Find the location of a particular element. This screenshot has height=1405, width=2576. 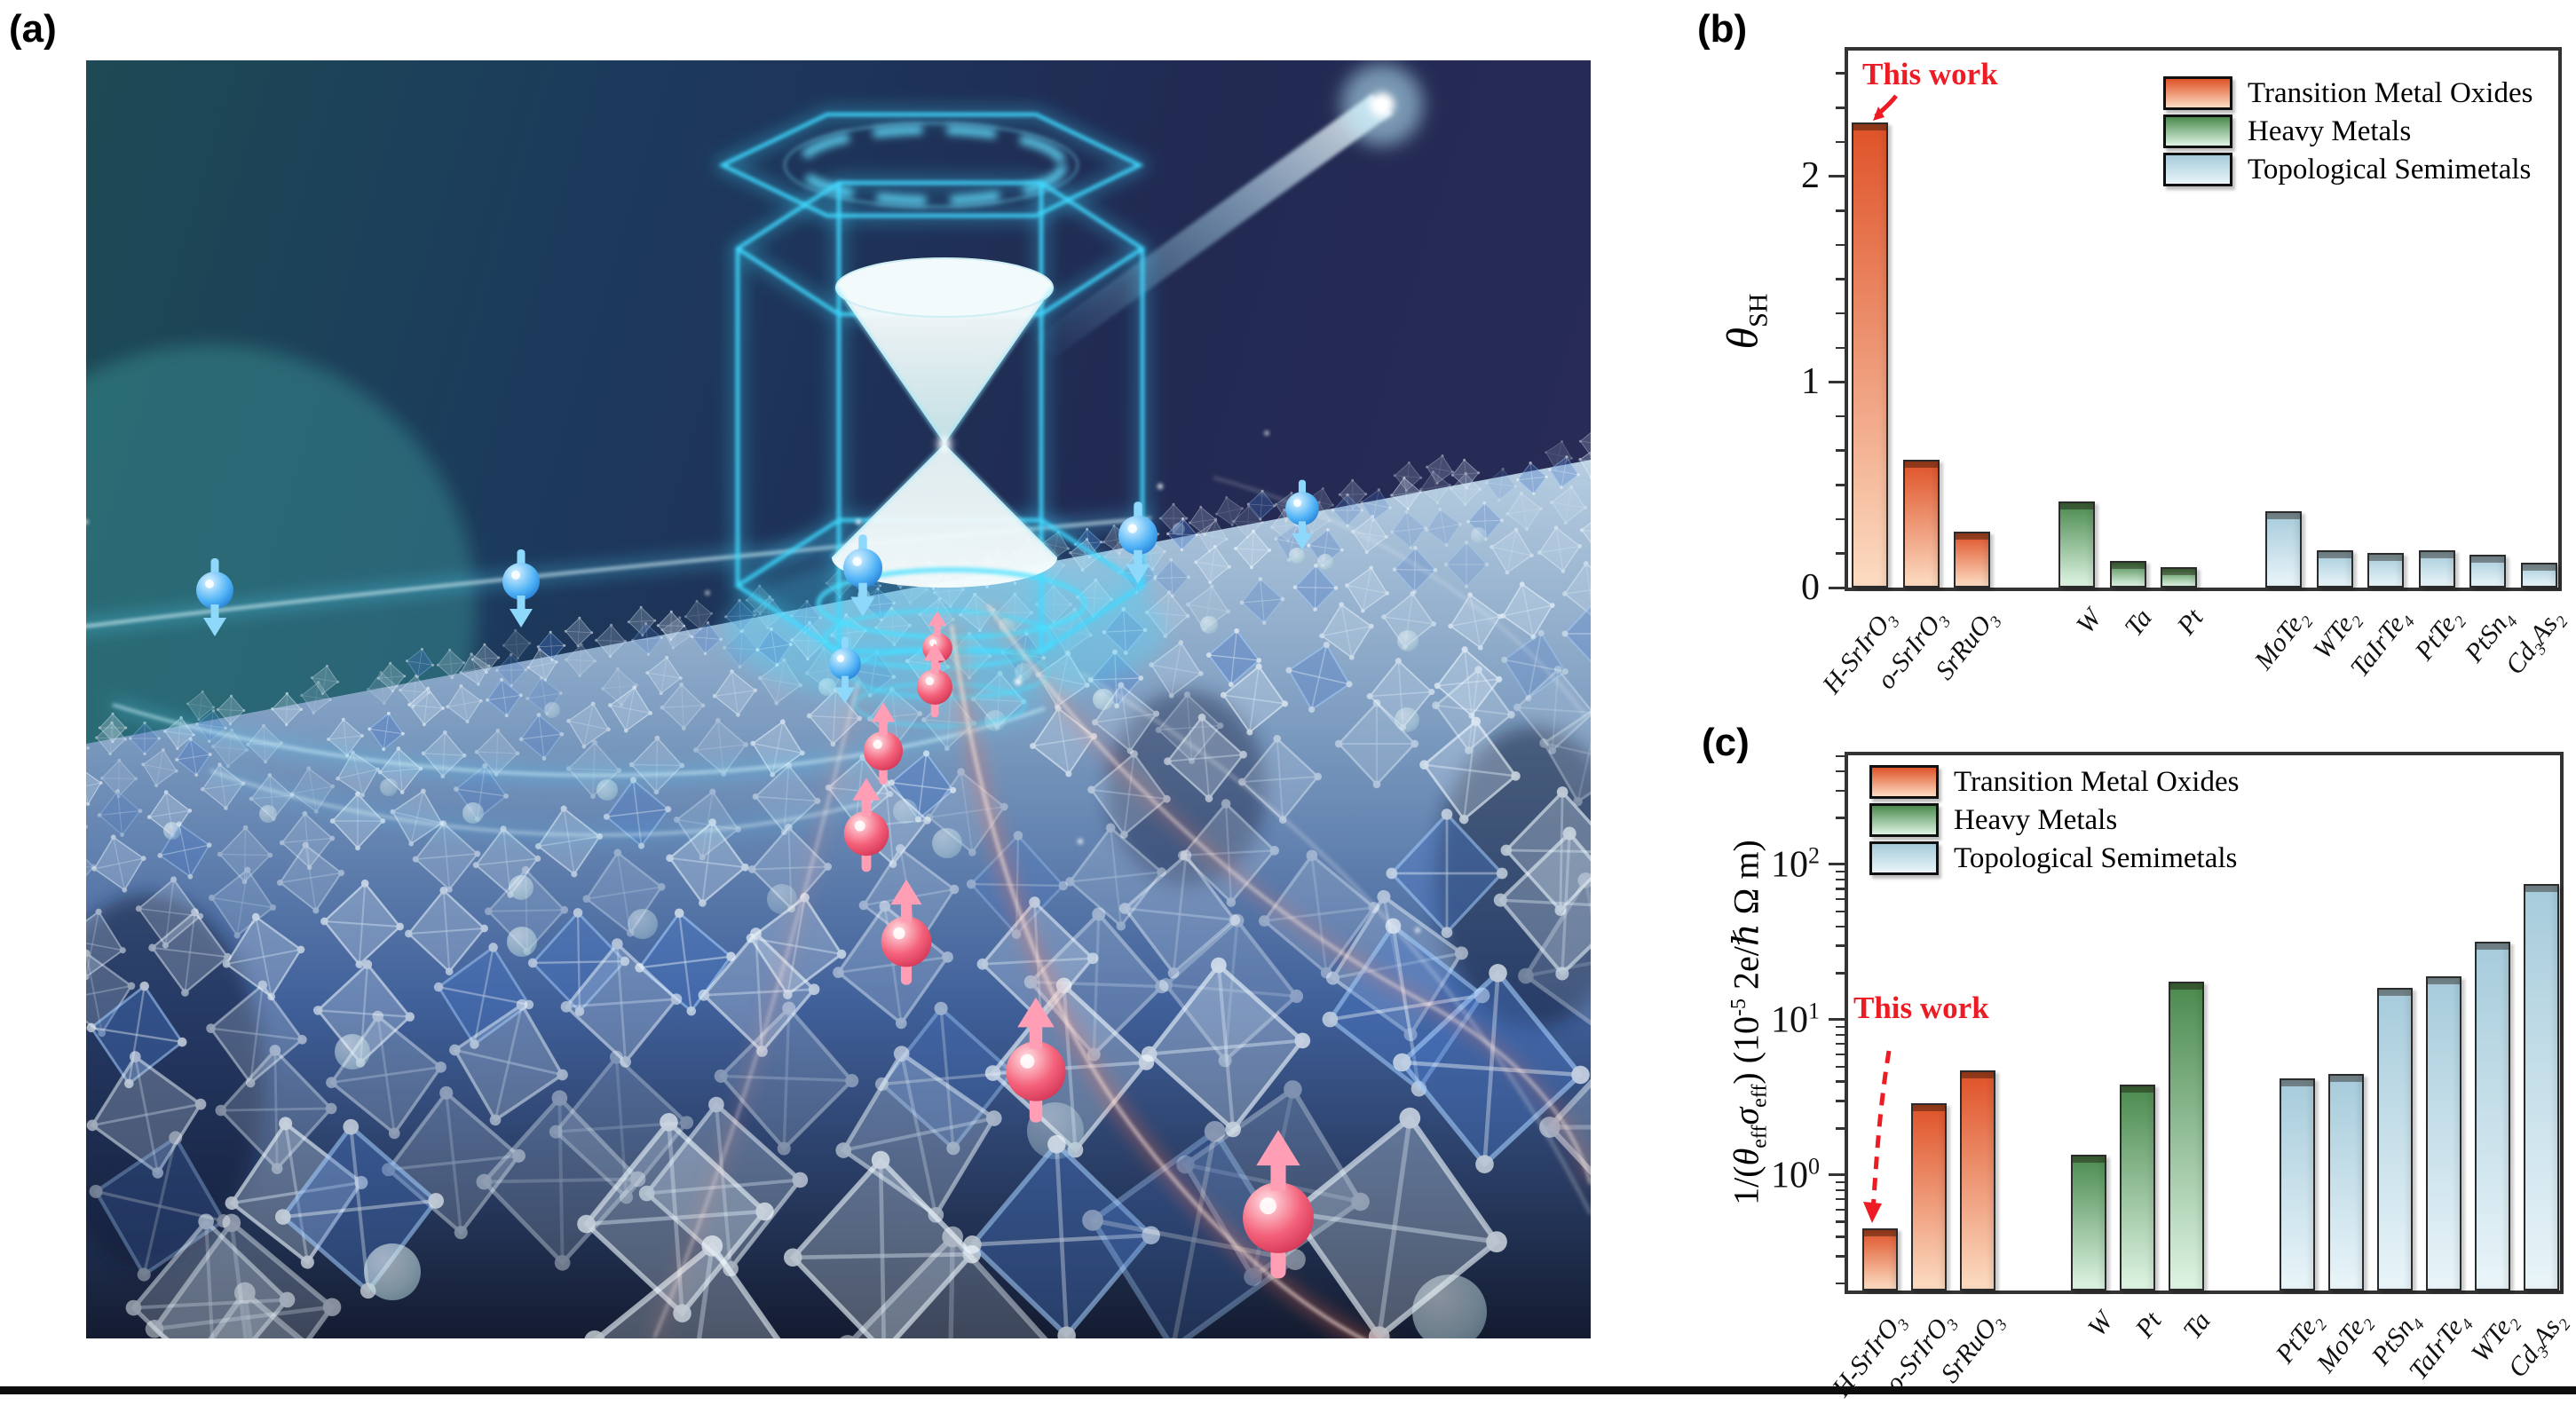

page-bottom-rule is located at coordinates (1288, 1390).